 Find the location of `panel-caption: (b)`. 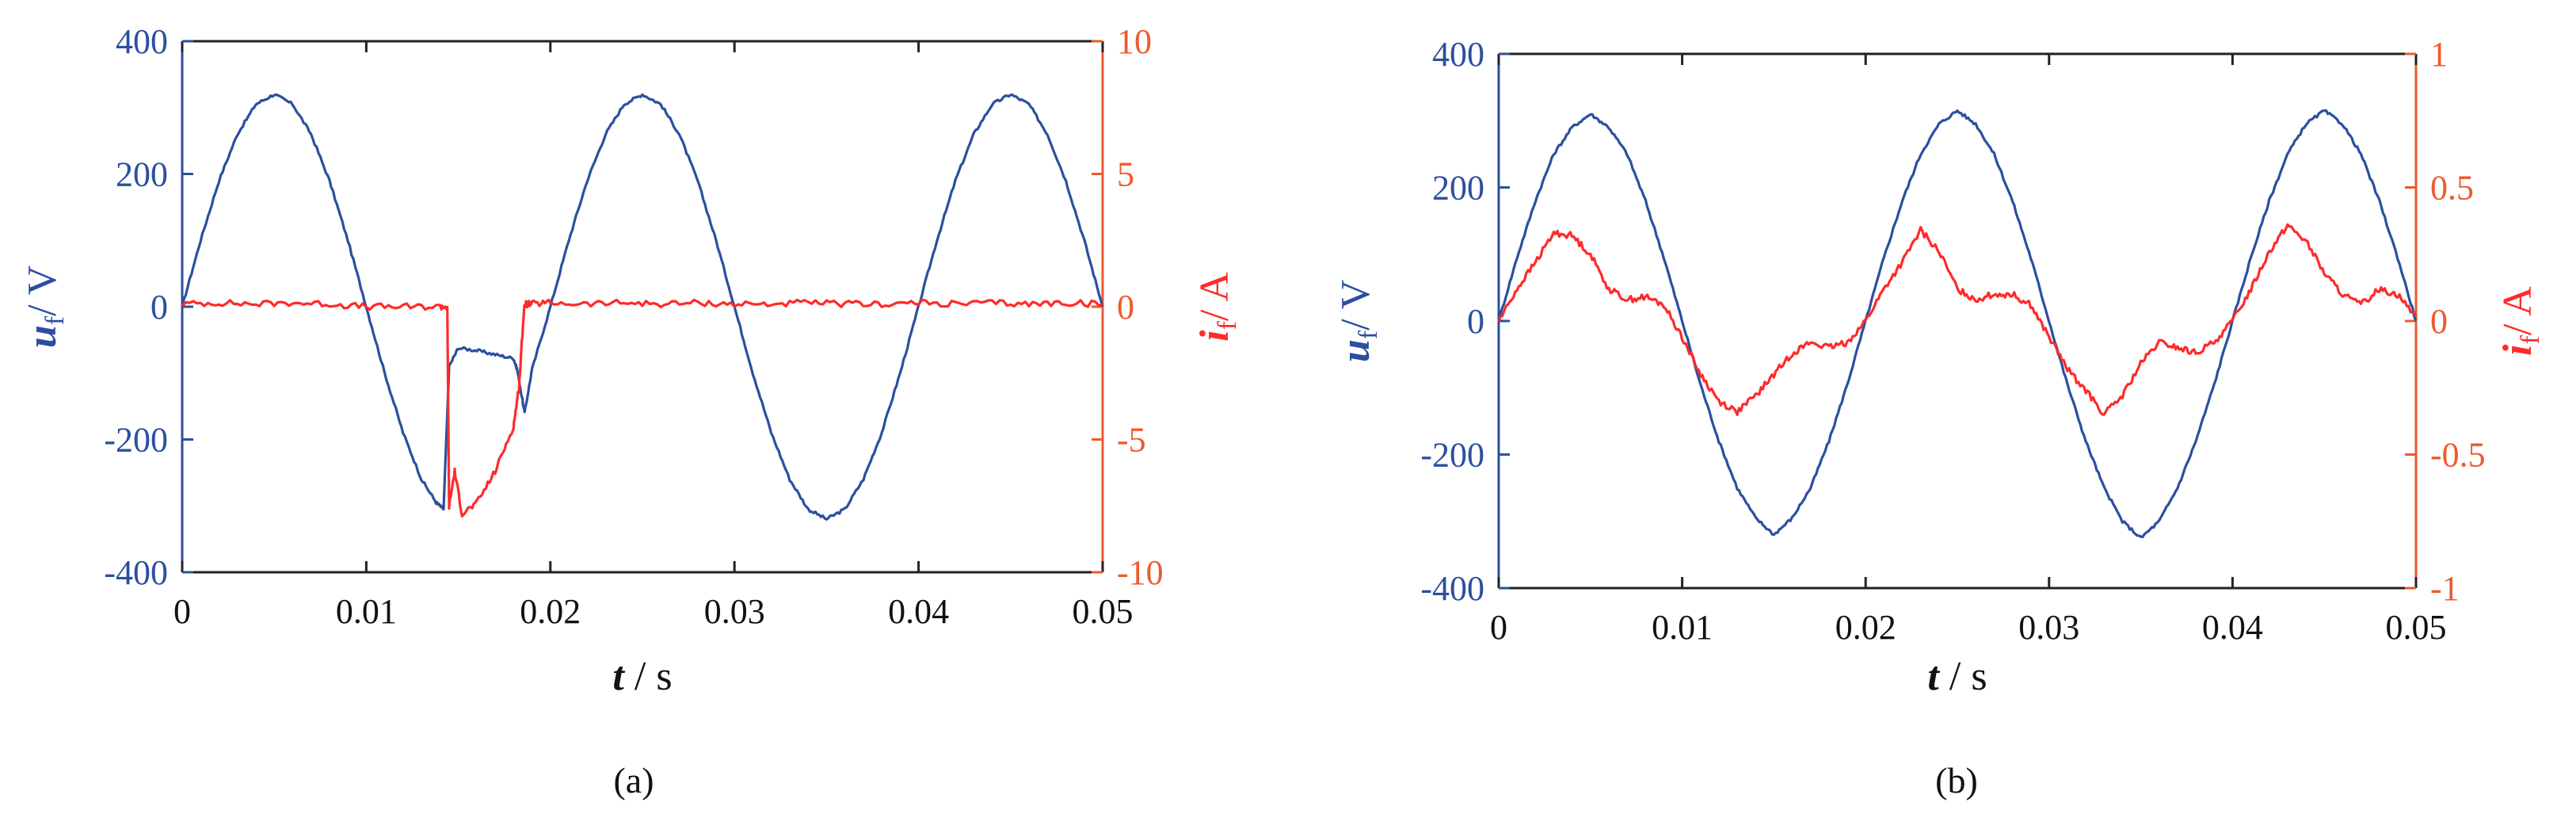

panel-caption: (b) is located at coordinates (1957, 780).